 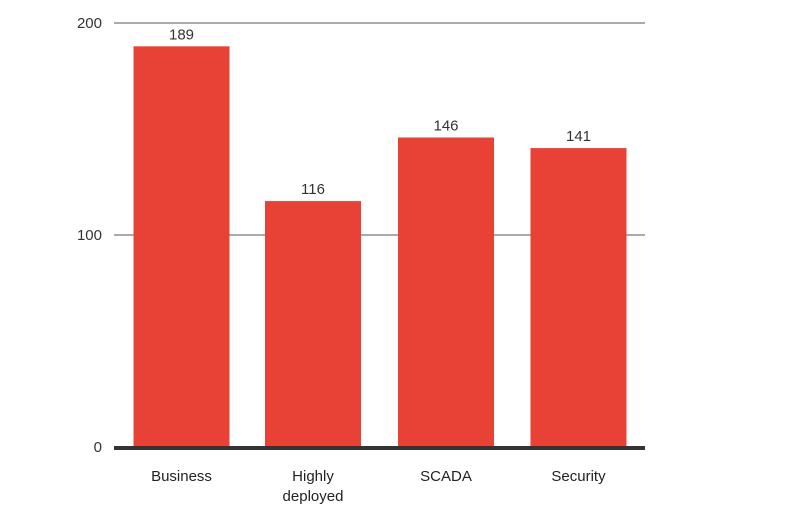 I want to click on y-tick-label: 0, so click(x=98, y=447).